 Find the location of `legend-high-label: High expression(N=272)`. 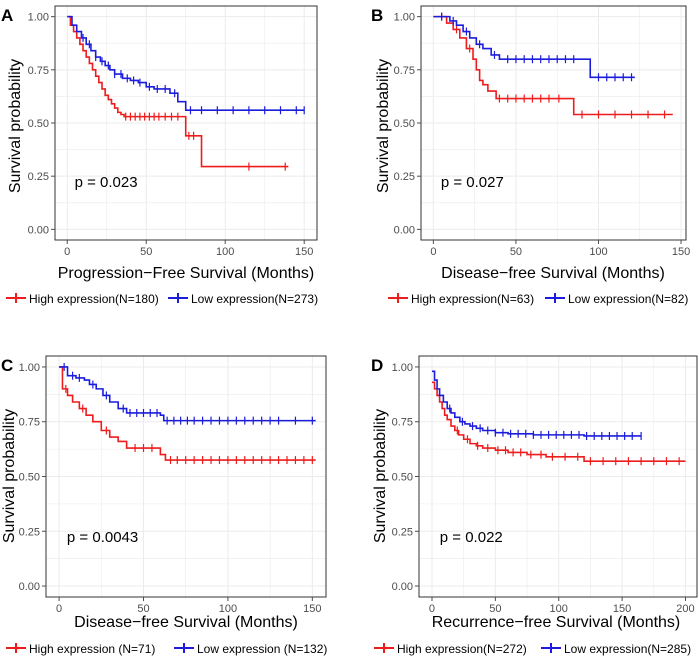

legend-high-label: High expression(N=272) is located at coordinates (462, 649).